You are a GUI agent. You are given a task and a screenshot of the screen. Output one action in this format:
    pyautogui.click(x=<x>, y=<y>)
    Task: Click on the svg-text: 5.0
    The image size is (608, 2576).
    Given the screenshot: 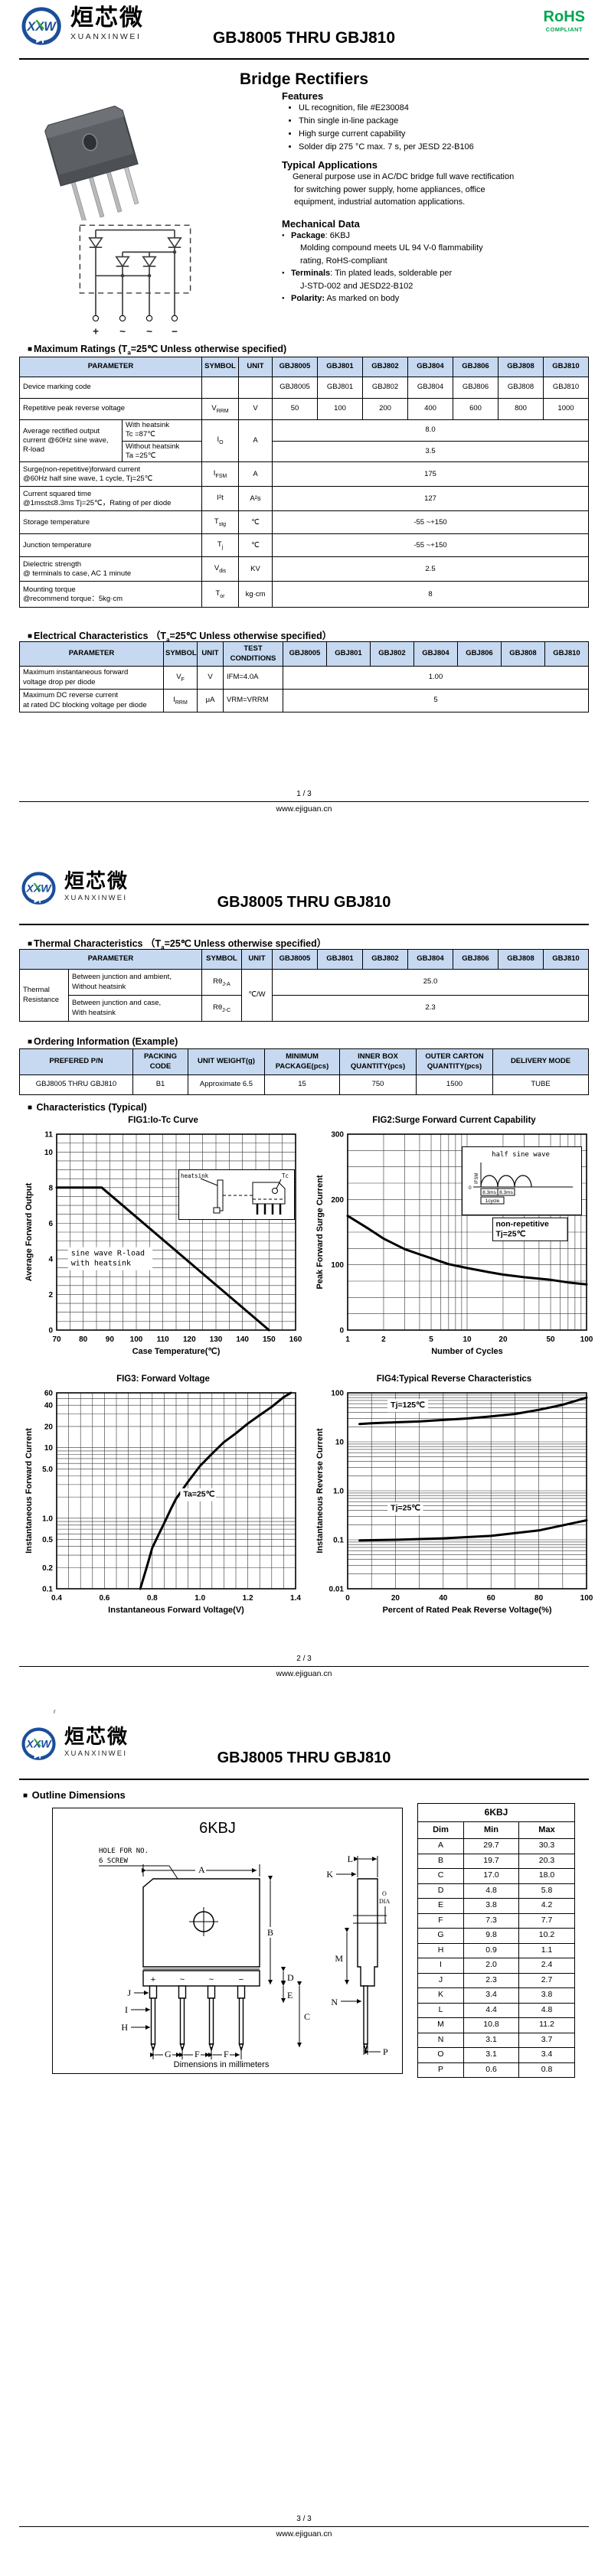 What is the action you would take?
    pyautogui.click(x=47, y=1470)
    